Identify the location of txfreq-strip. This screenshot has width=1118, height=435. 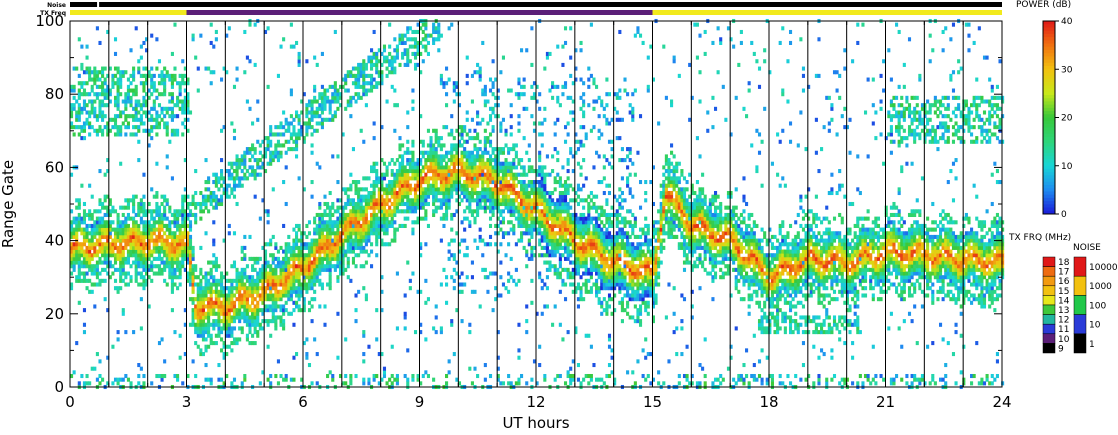
(536, 12).